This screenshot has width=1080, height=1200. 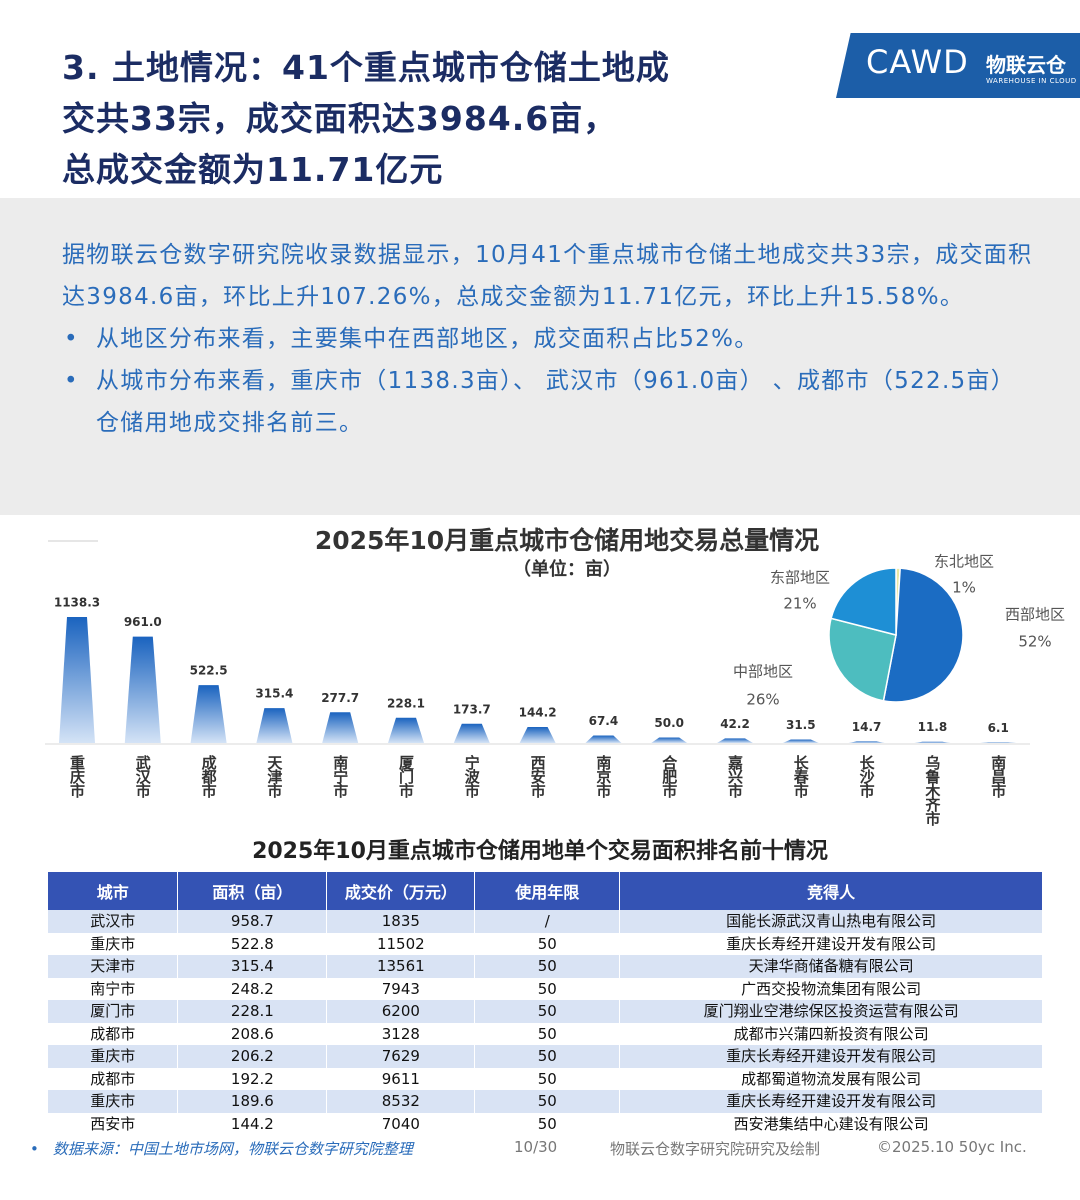 What do you see at coordinates (401, 988) in the screenshot?
I see `table-cell: 7943` at bounding box center [401, 988].